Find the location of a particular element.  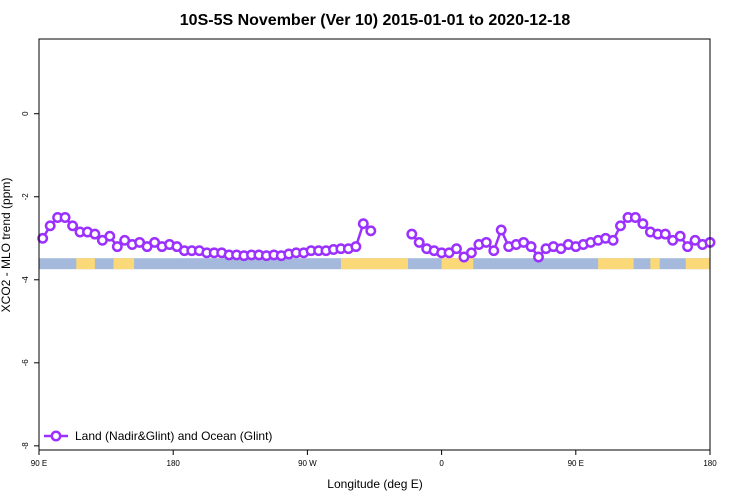

legend-label: Land (Nadir&Glint) and Ocean (Glint) is located at coordinates (173, 436).